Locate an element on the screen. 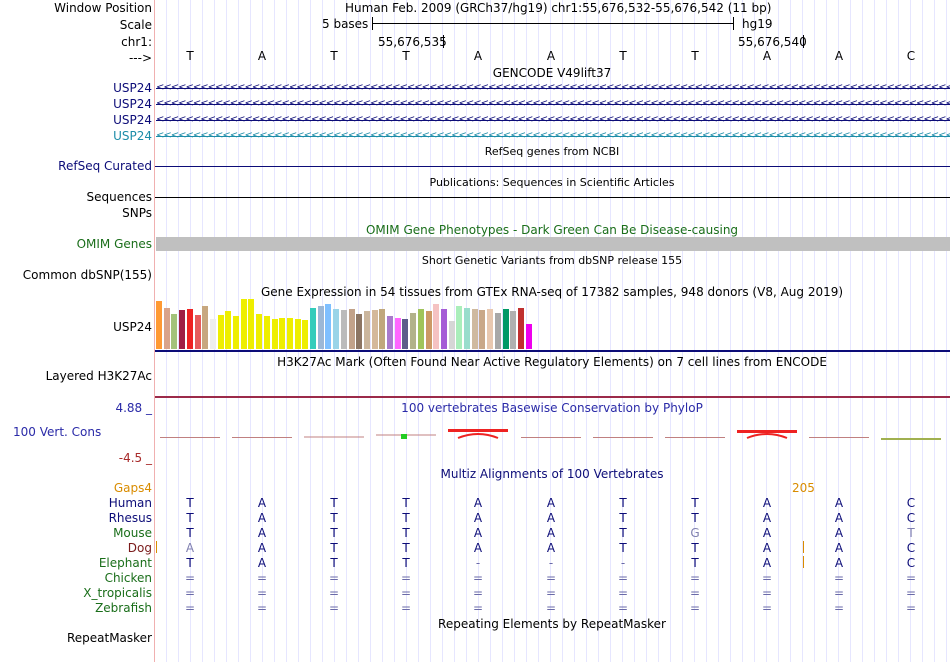  omim-bar is located at coordinates (553, 244).